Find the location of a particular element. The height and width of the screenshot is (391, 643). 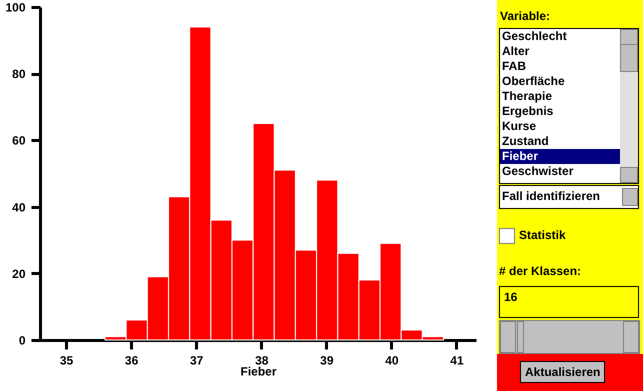

y-tick-label: 20 is located at coordinates (19, 273).